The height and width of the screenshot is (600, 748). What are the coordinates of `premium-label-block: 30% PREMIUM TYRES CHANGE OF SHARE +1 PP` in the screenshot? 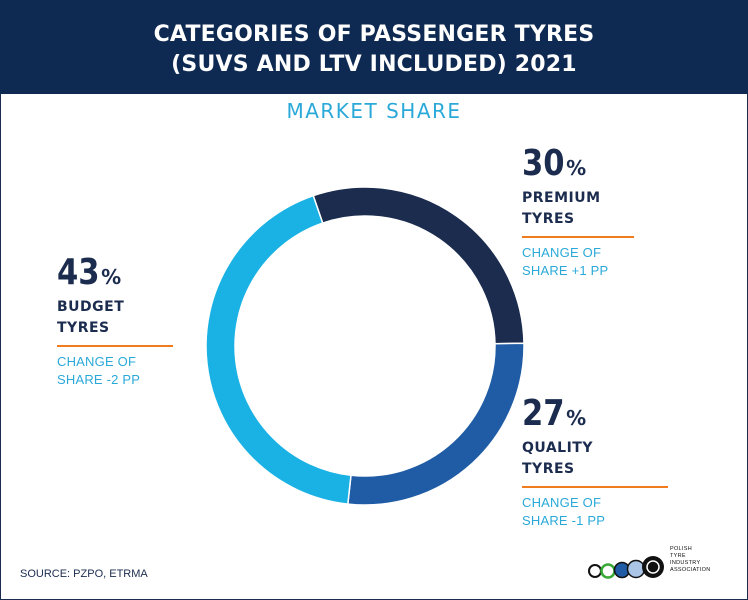 It's located at (578, 213).